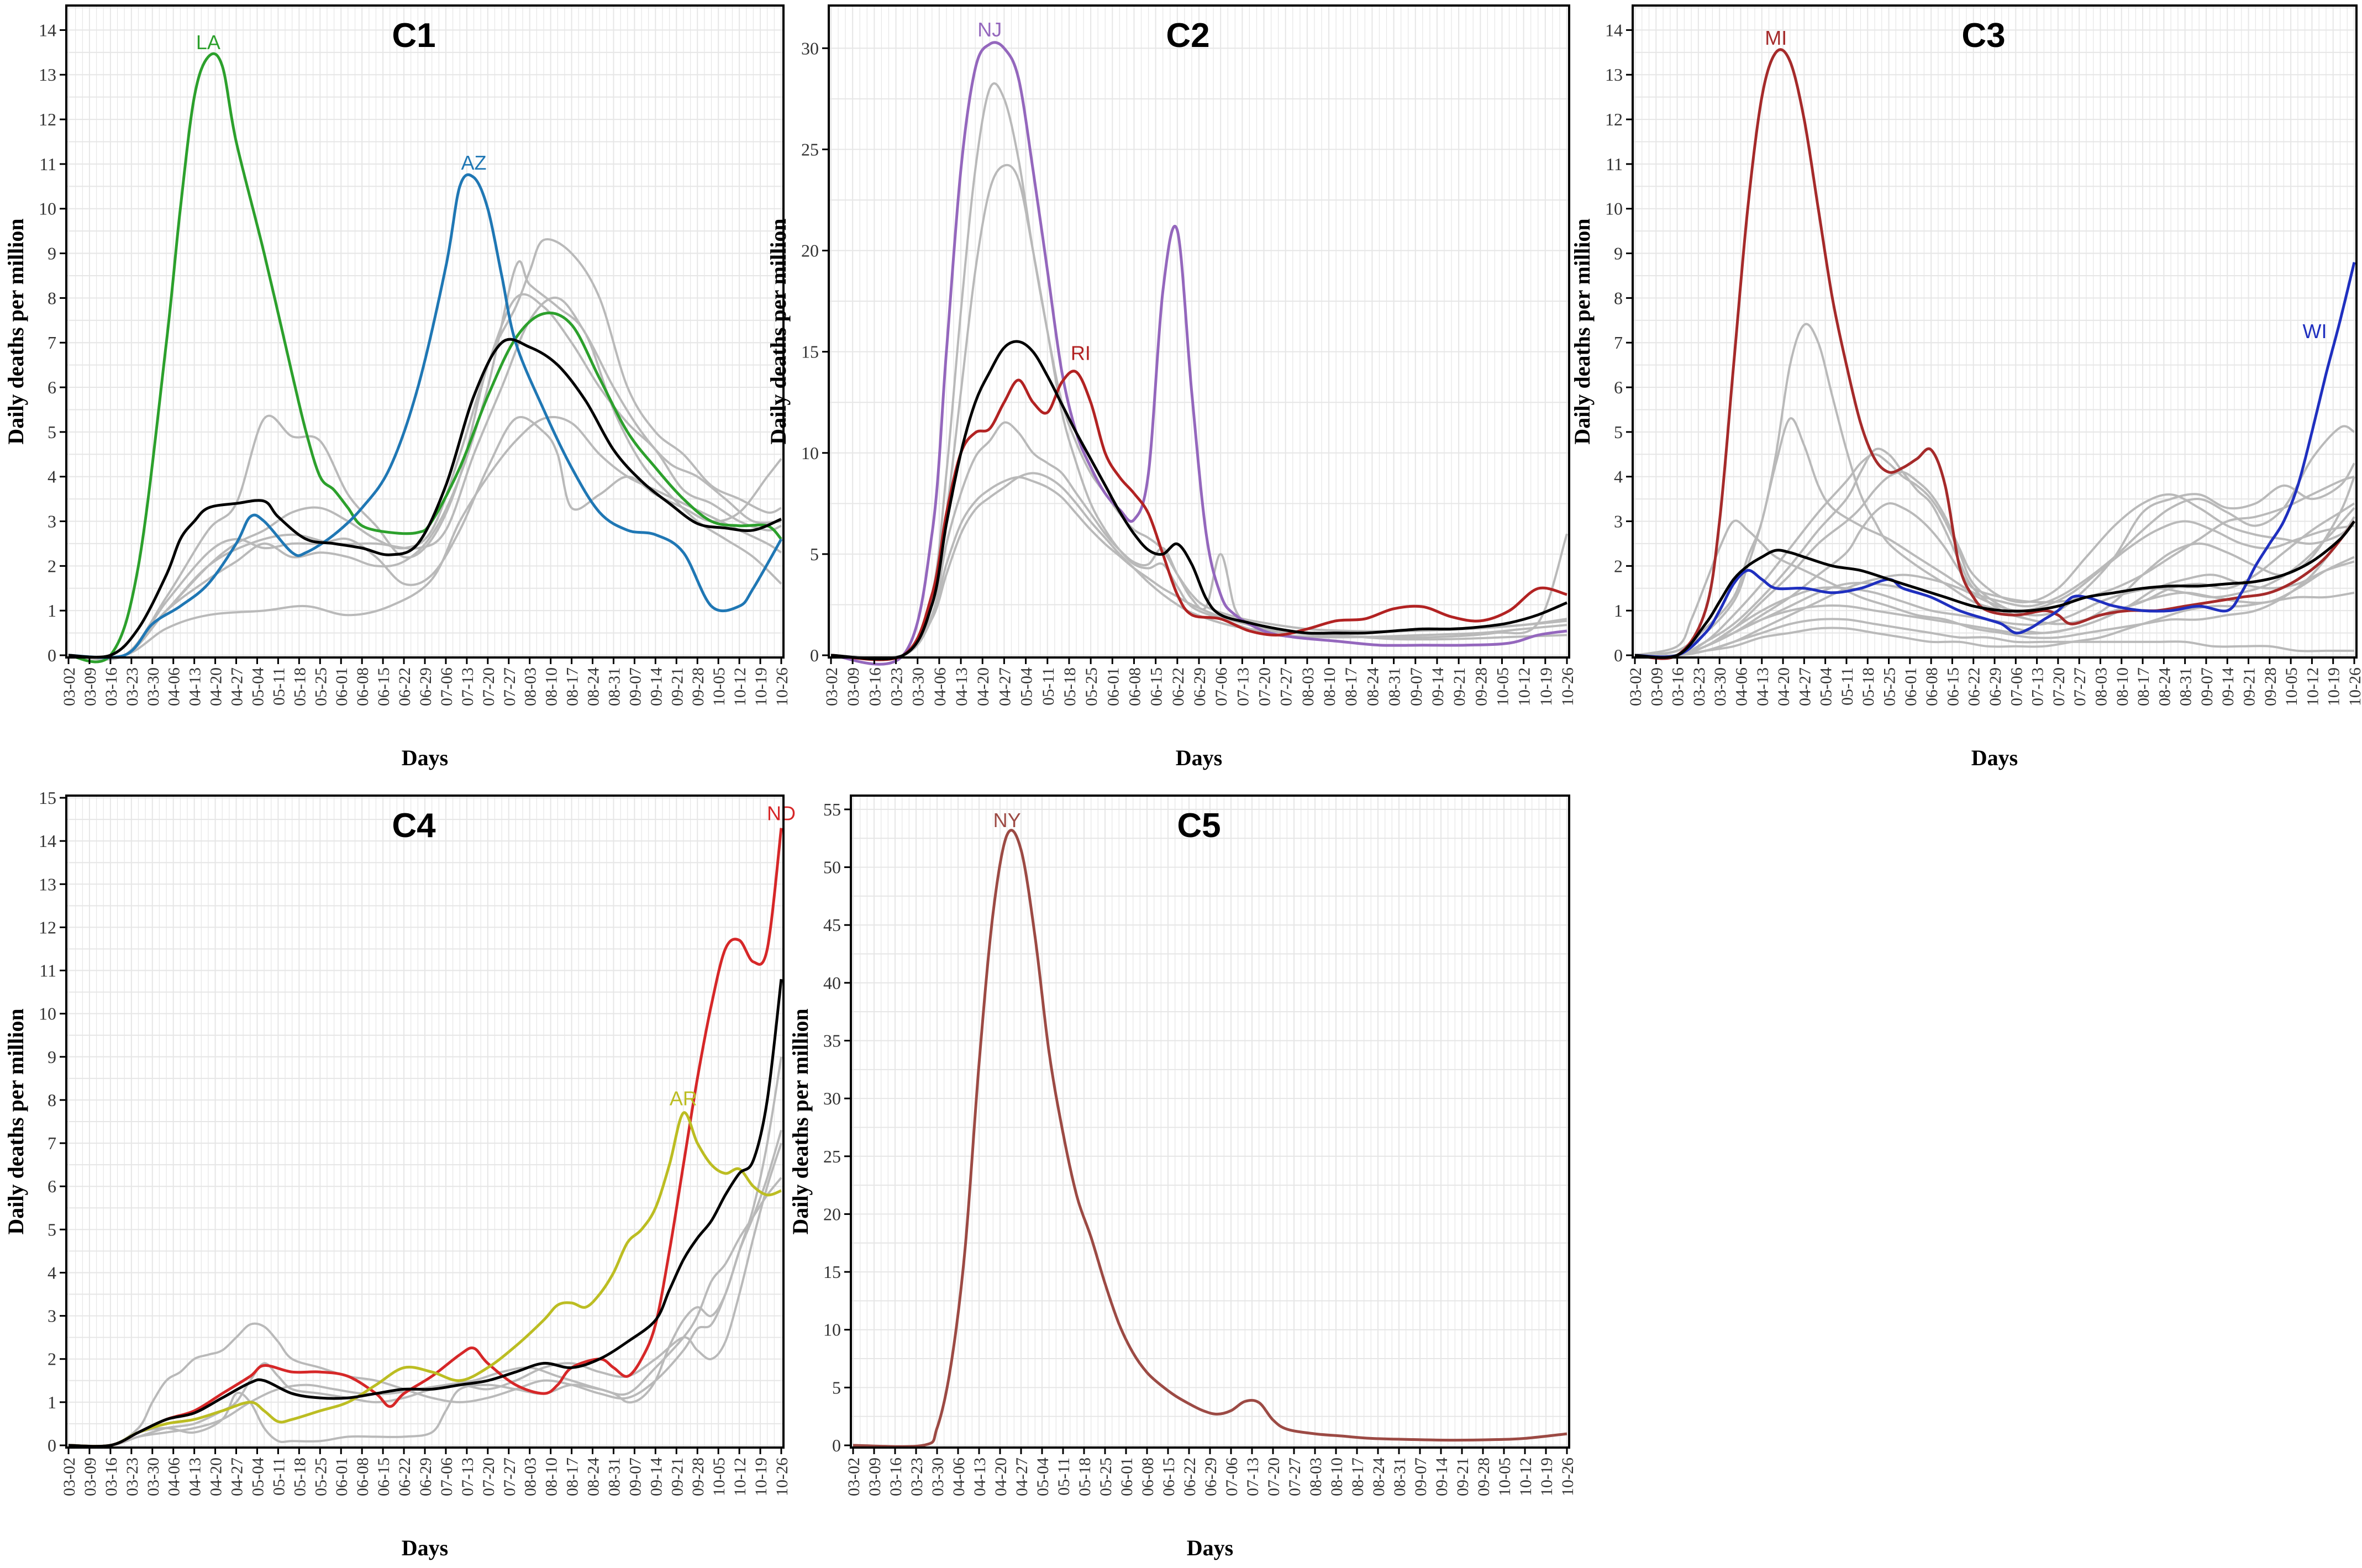 The width and height of the screenshot is (2362, 1568). I want to click on x-tick-label: 08-24, so click(594, 1476).